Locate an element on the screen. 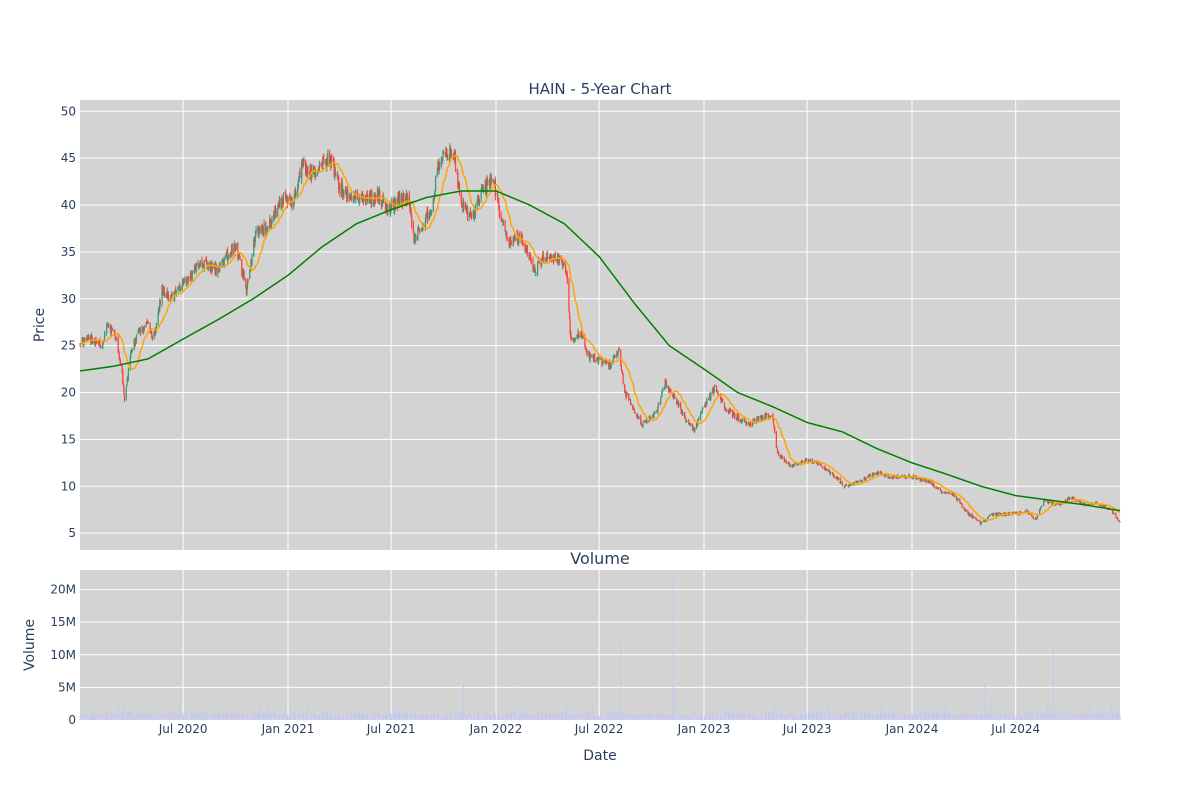  chart-title: HAIN - 5-Year Chart is located at coordinates (599, 89).